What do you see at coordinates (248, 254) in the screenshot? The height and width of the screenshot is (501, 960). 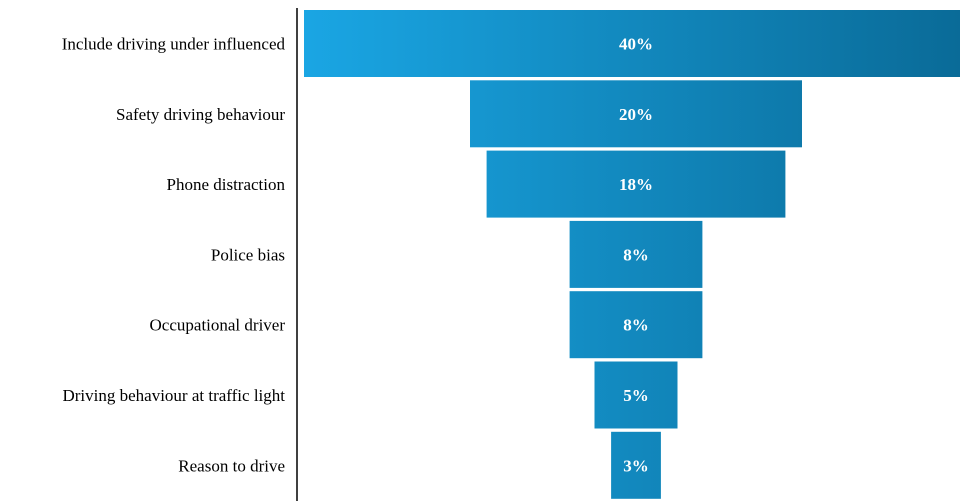 I see `category-label: Police bias` at bounding box center [248, 254].